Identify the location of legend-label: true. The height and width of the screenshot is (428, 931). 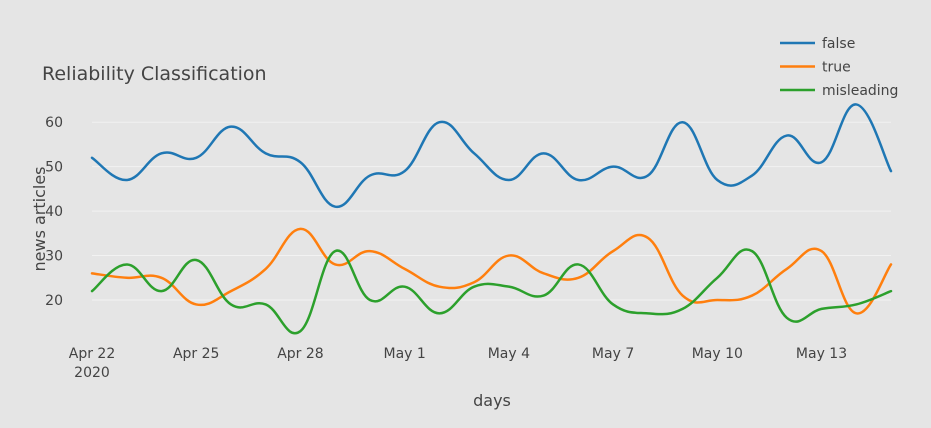
(836, 68).